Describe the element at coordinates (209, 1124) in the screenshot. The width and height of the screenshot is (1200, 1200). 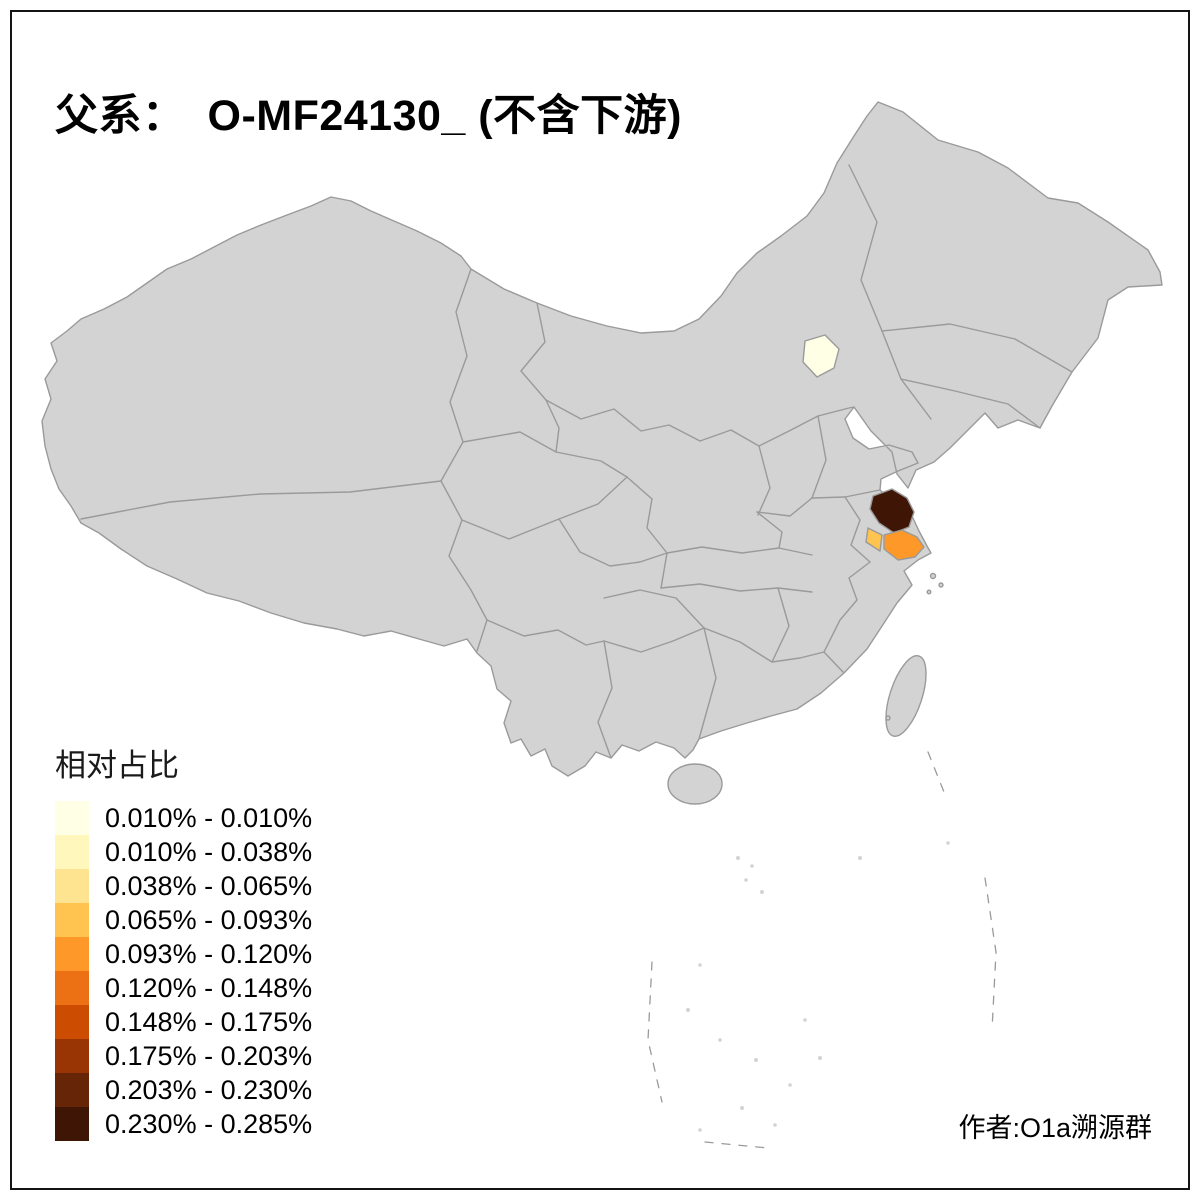
I see `legend-label: 0.230% - 0.285%` at that location.